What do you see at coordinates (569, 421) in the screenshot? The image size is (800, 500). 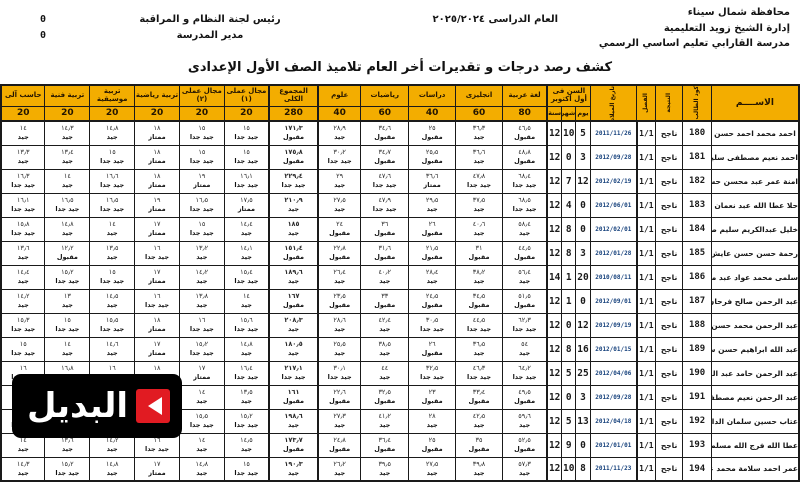 I see `age-months: 5` at bounding box center [569, 421].